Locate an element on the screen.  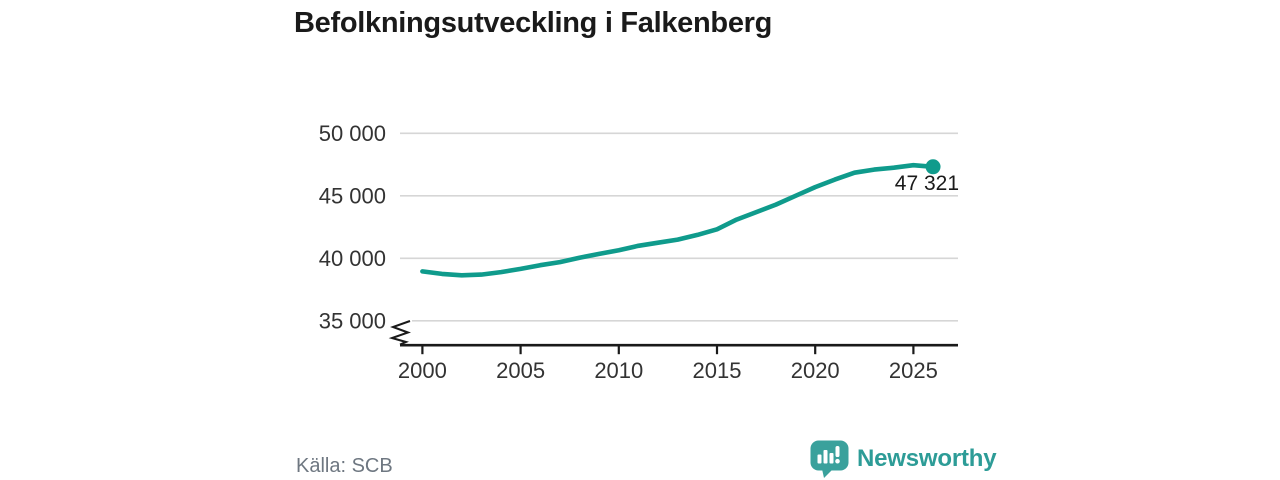
latest-value-dot is located at coordinates (933, 167).